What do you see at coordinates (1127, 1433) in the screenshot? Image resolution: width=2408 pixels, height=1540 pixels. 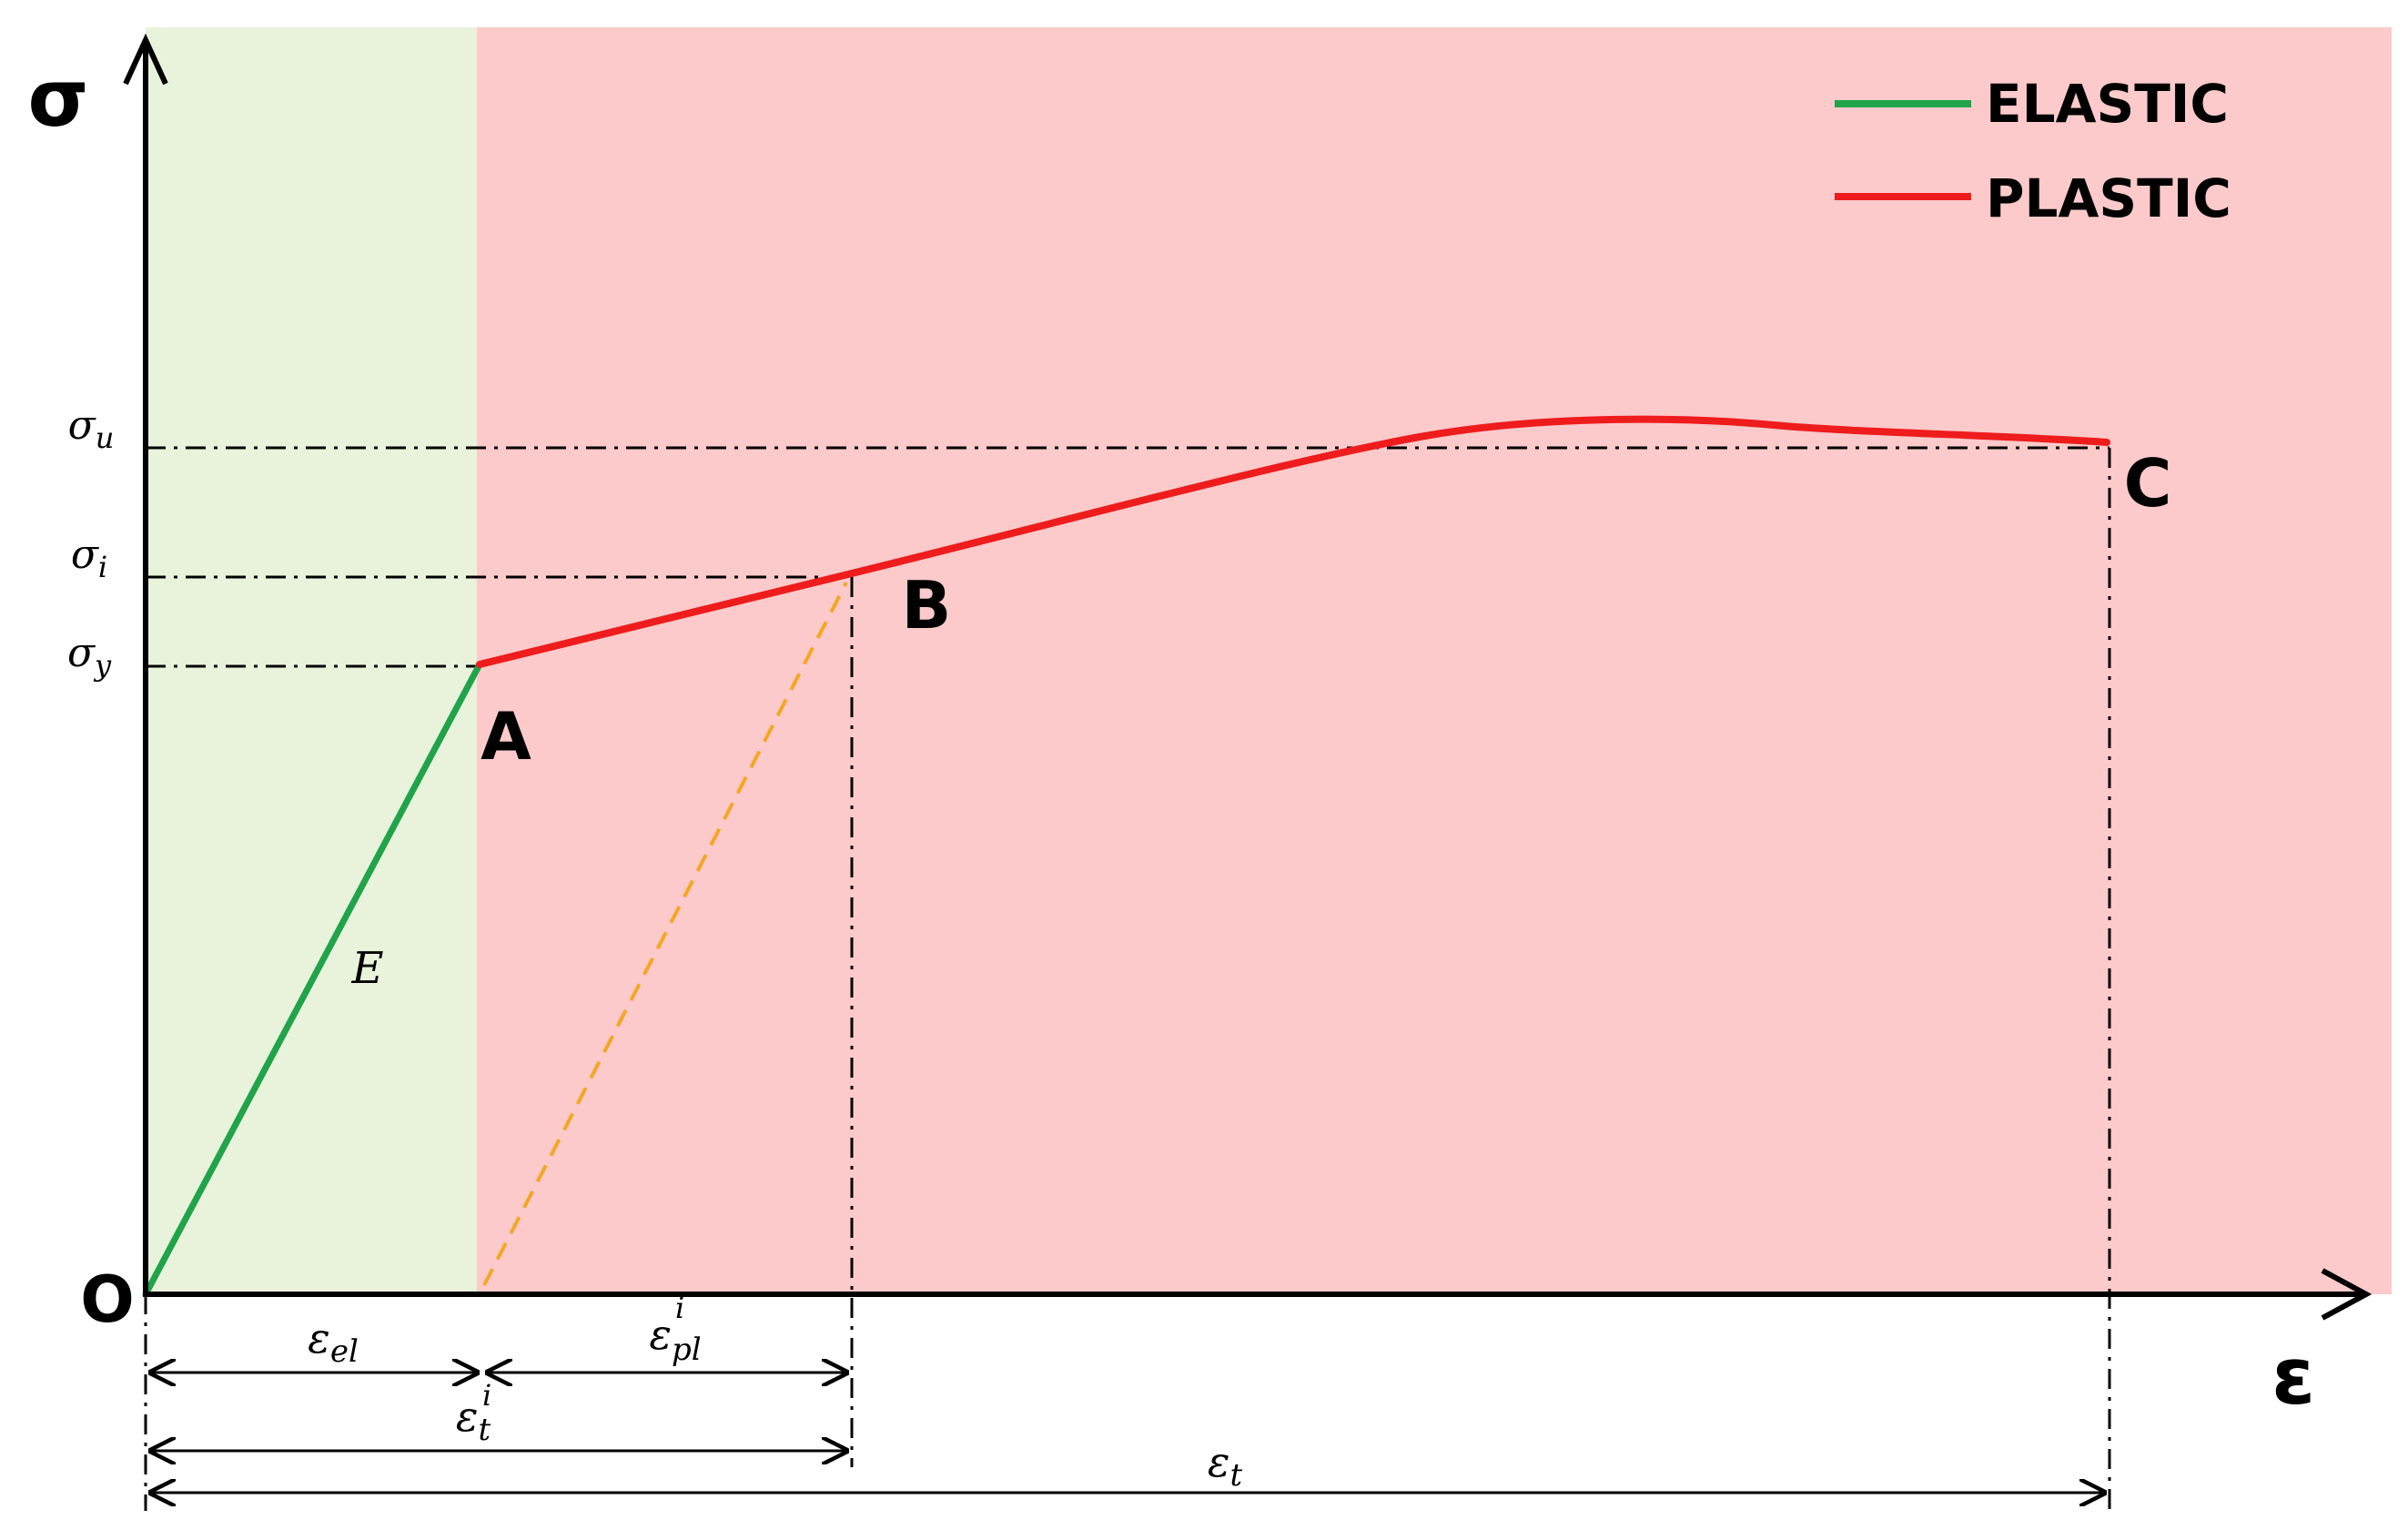 I see `strain-dimensions` at bounding box center [1127, 1433].